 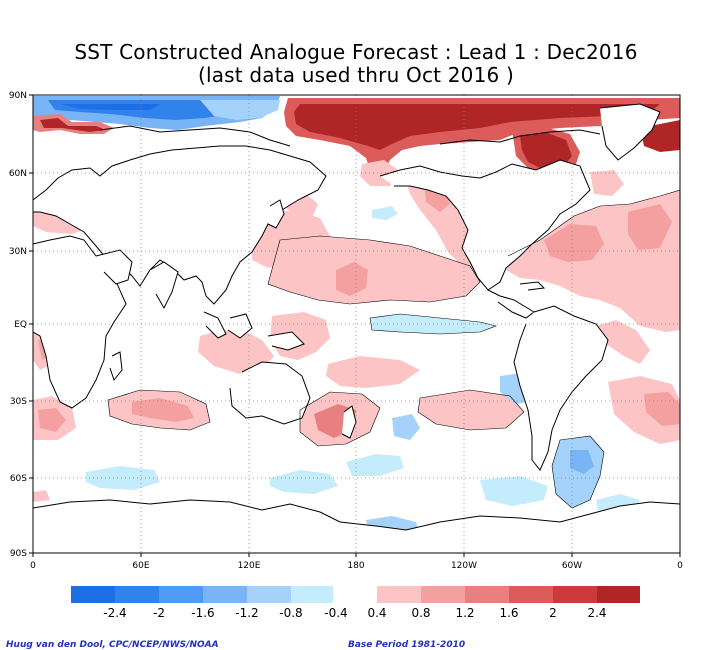 What do you see at coordinates (116, 366) in the screenshot?
I see `madagascar-outline` at bounding box center [116, 366].